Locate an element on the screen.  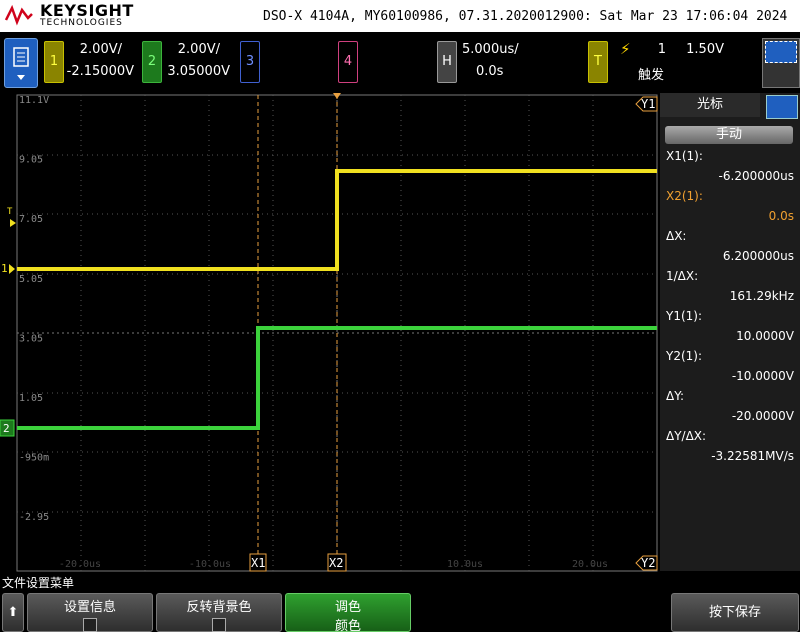
logo-icon is located at coordinates (18, 15).